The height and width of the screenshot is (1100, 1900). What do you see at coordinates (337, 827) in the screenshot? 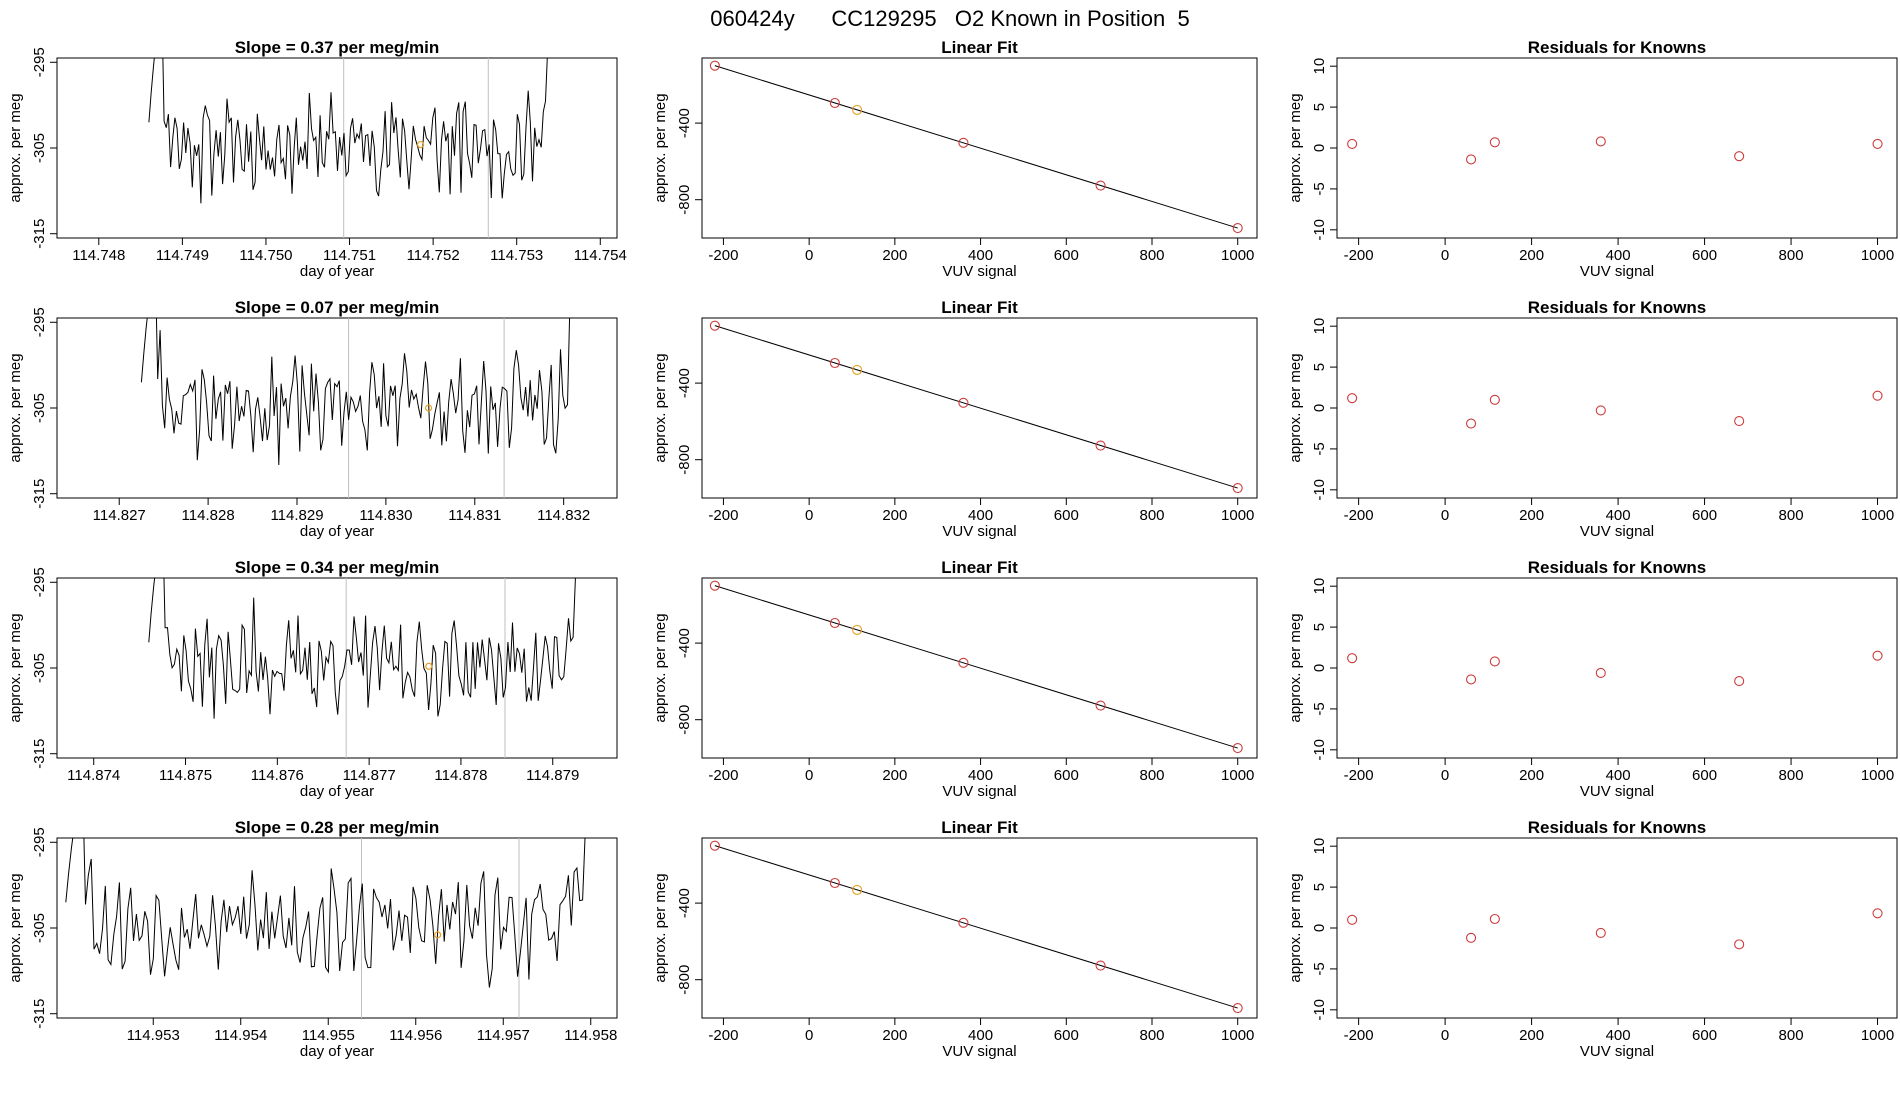
I see `panel-title: Slope = 0.28 per meg/min` at bounding box center [337, 827].